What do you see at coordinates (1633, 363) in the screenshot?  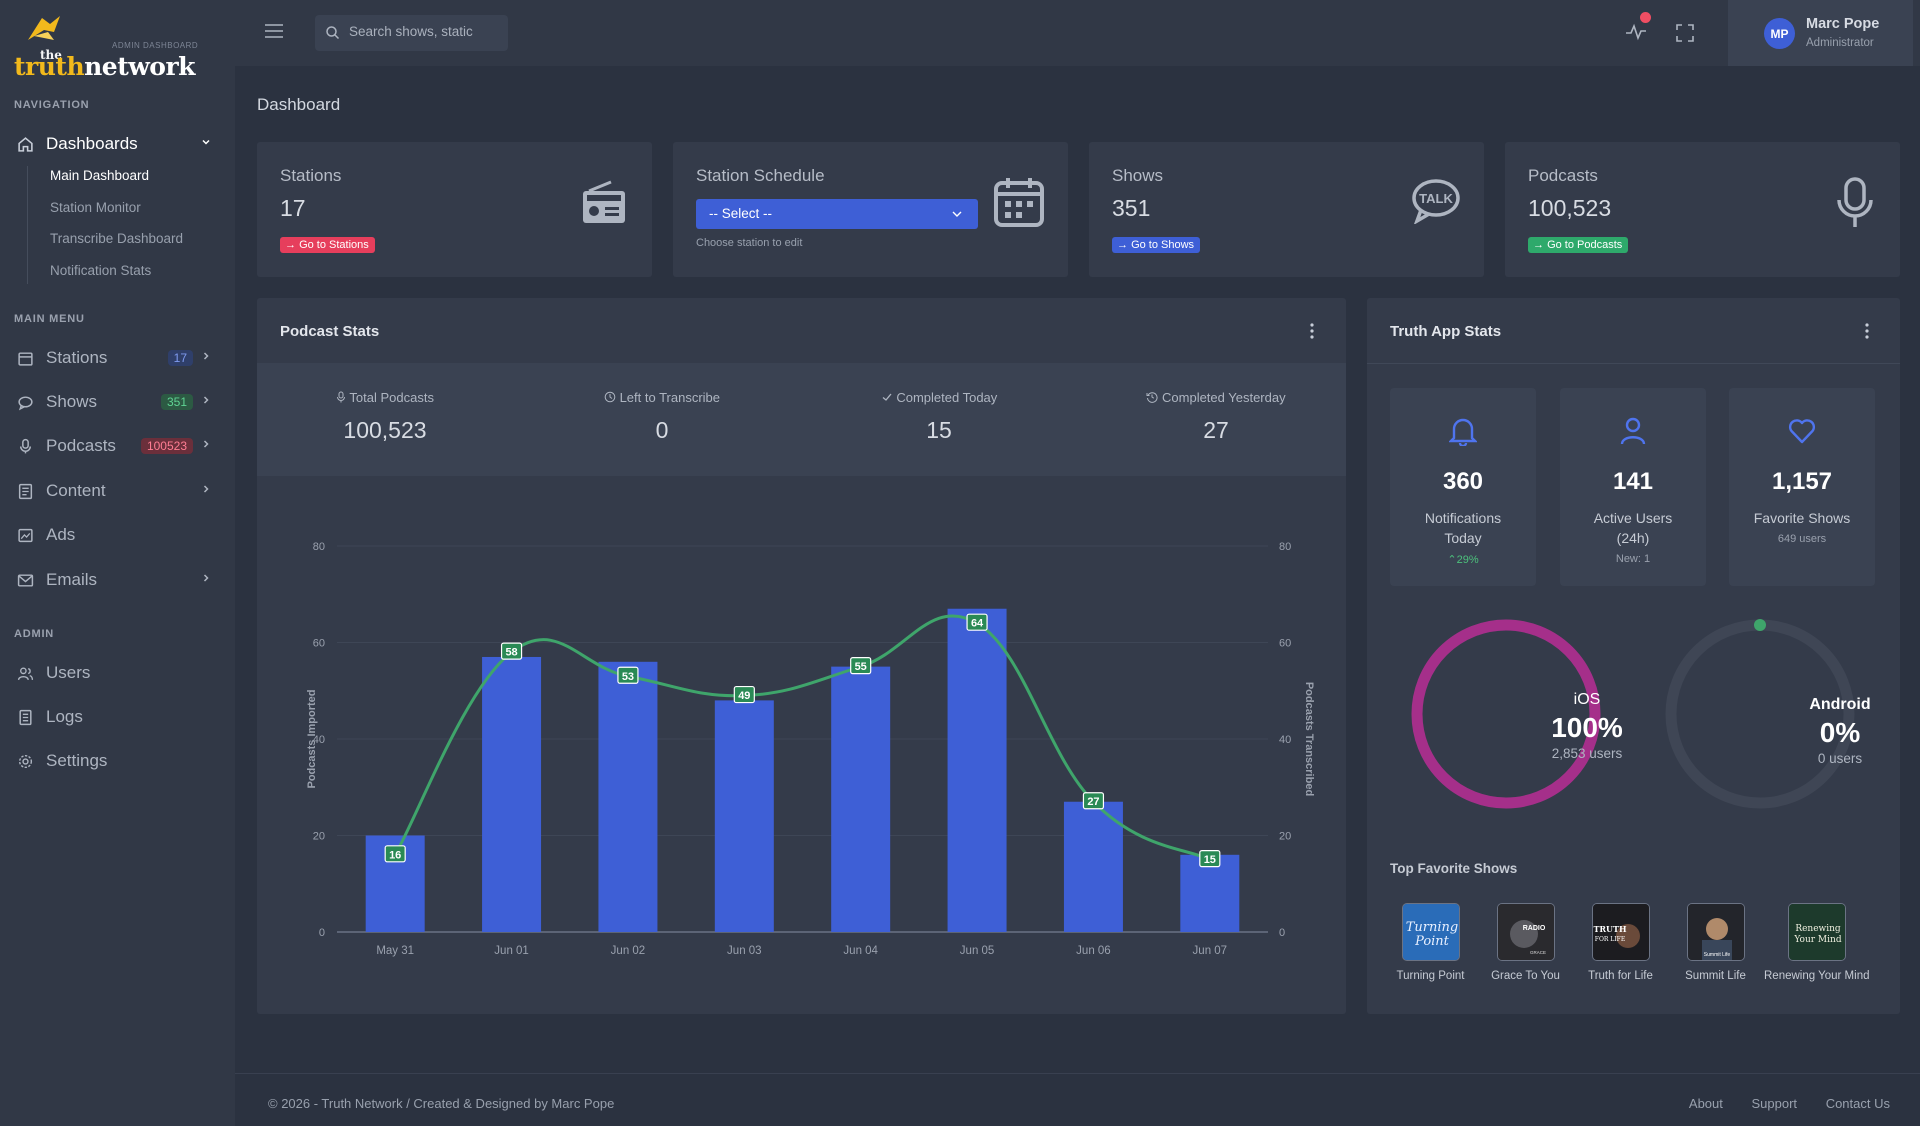 I see `card-divider` at bounding box center [1633, 363].